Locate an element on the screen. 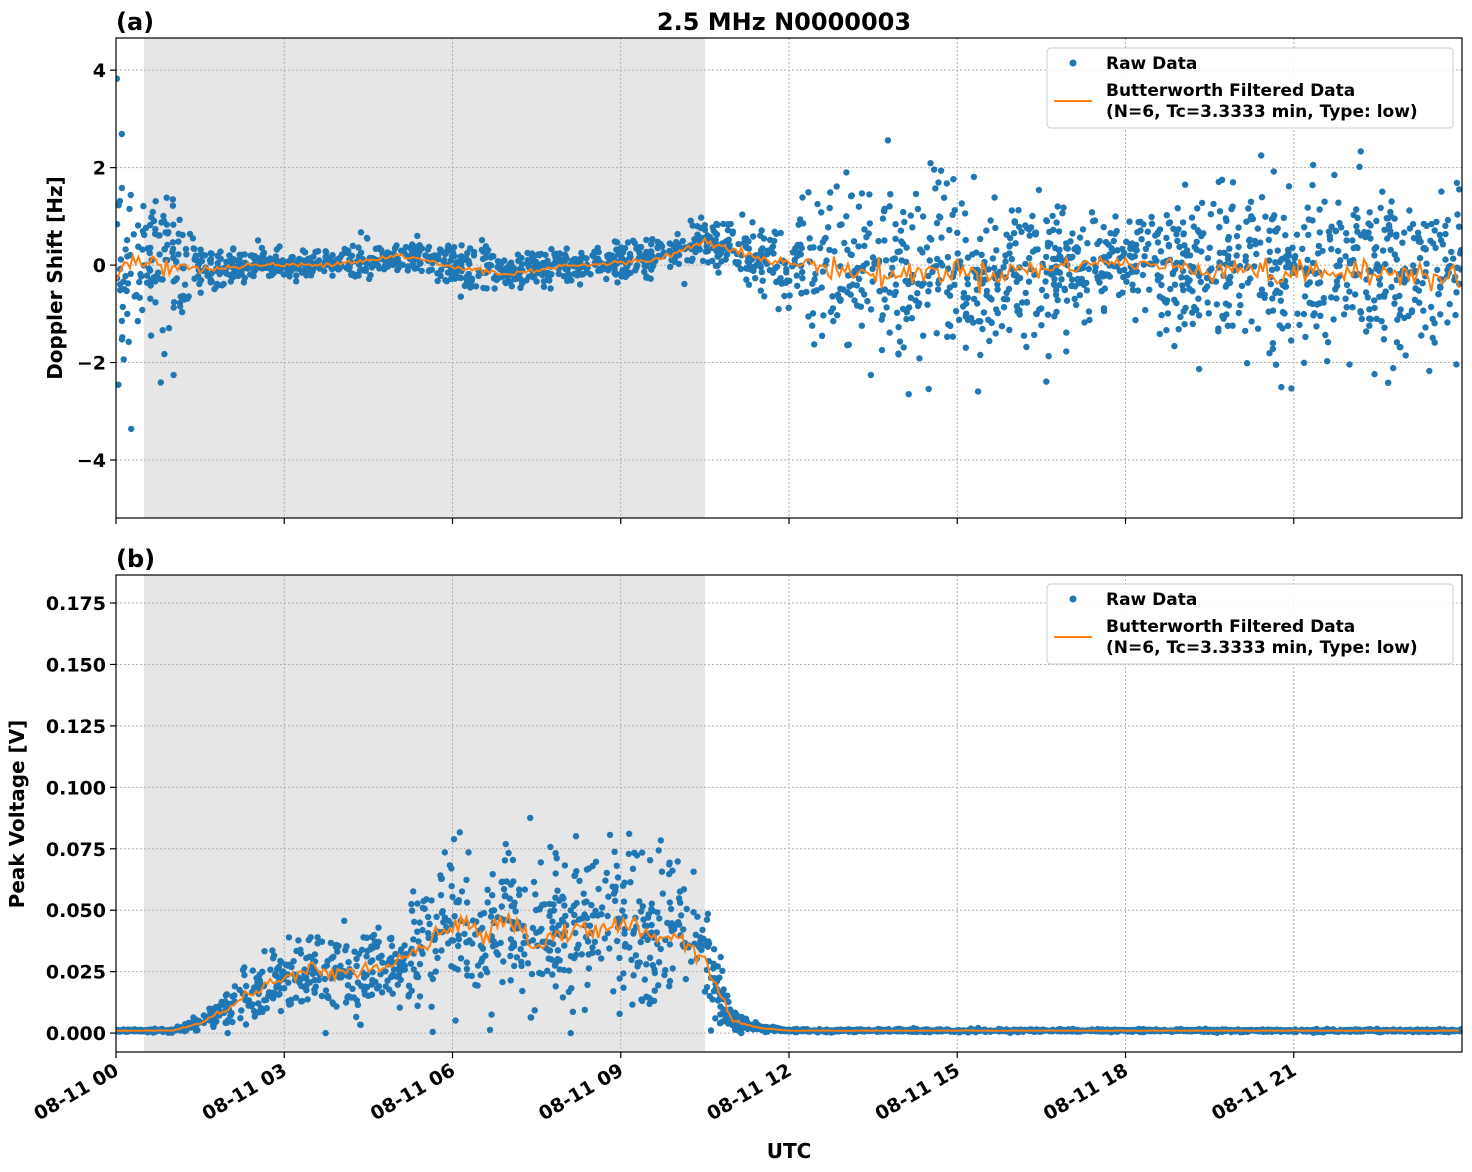 This screenshot has height=1172, width=1472. panel-b-ylabel: Peak Voltage [V] is located at coordinates (17, 814).